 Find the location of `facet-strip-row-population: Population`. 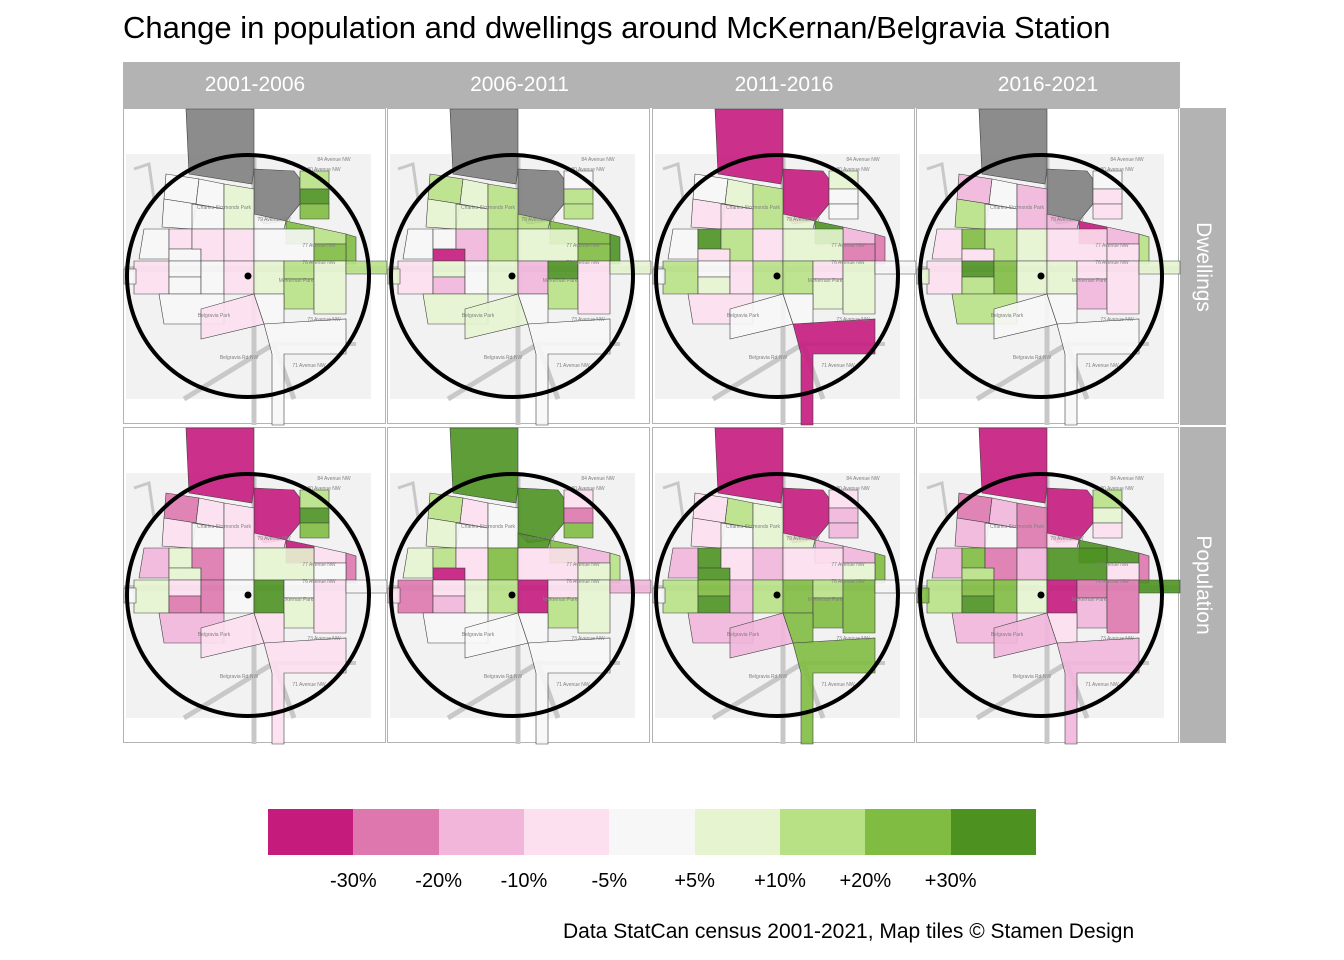

facet-strip-row-population: Population is located at coordinates (1203, 585).